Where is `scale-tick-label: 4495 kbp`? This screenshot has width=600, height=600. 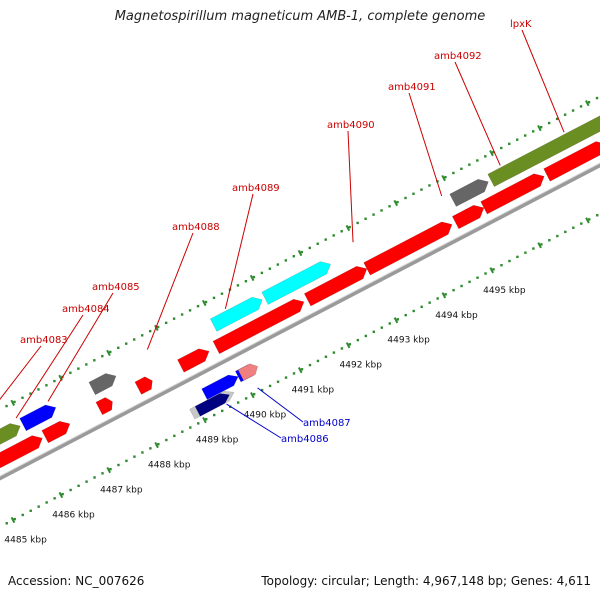 scale-tick-label: 4495 kbp is located at coordinates (504, 291).